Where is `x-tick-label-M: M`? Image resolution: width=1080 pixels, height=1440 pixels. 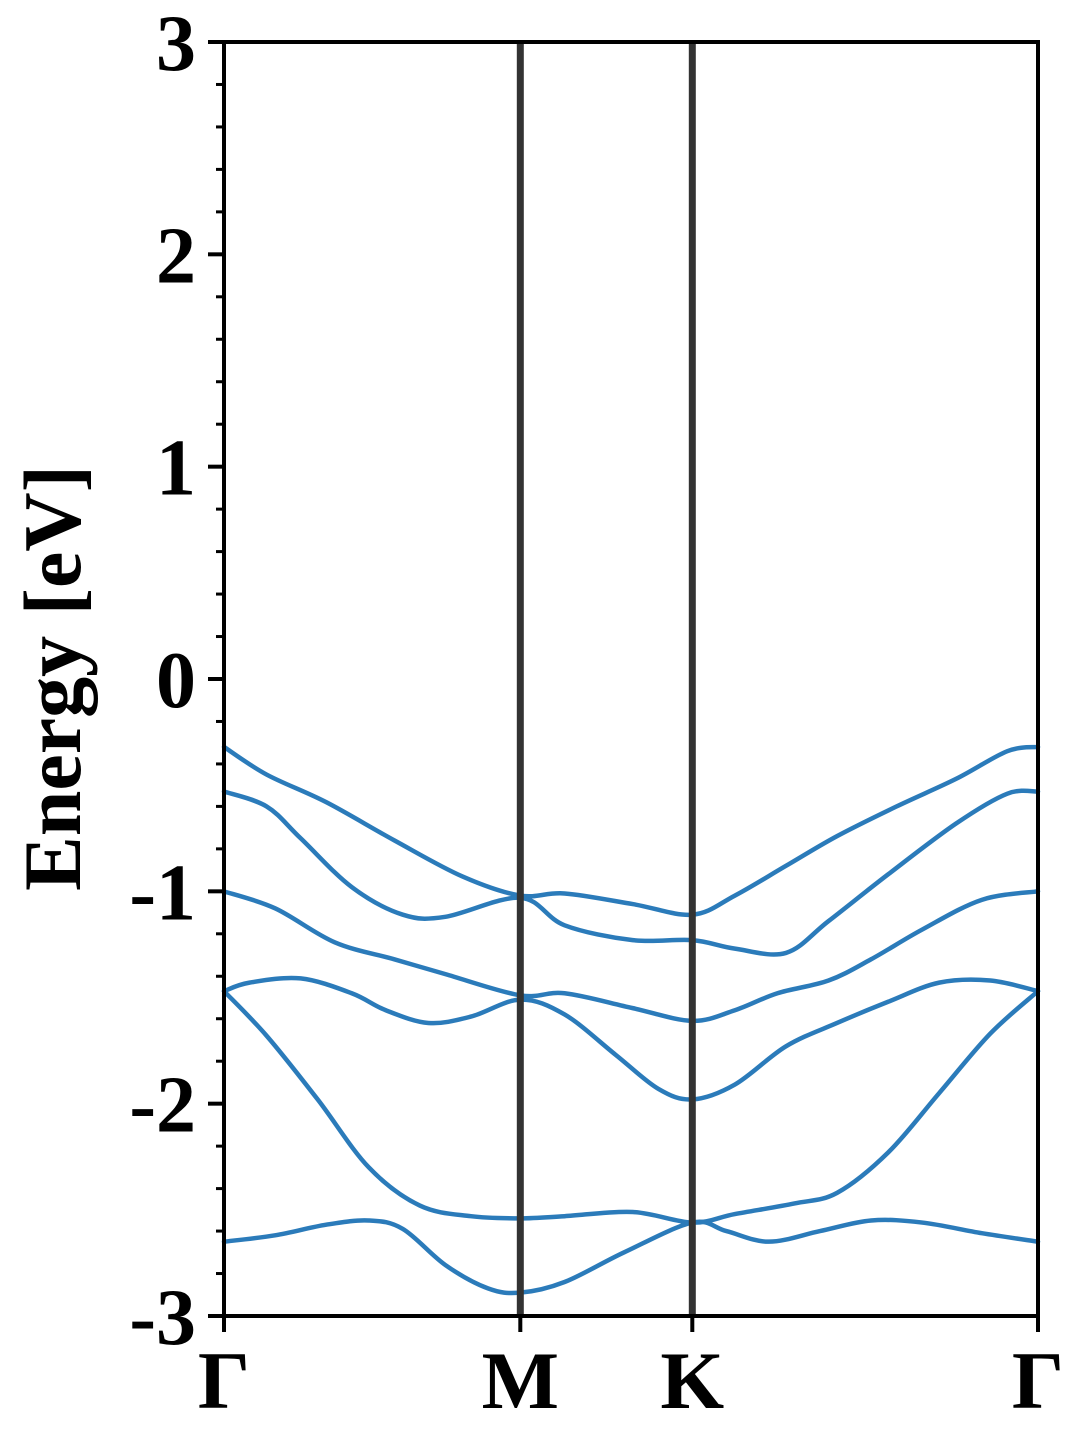 x-tick-label-M: M is located at coordinates (520, 1380).